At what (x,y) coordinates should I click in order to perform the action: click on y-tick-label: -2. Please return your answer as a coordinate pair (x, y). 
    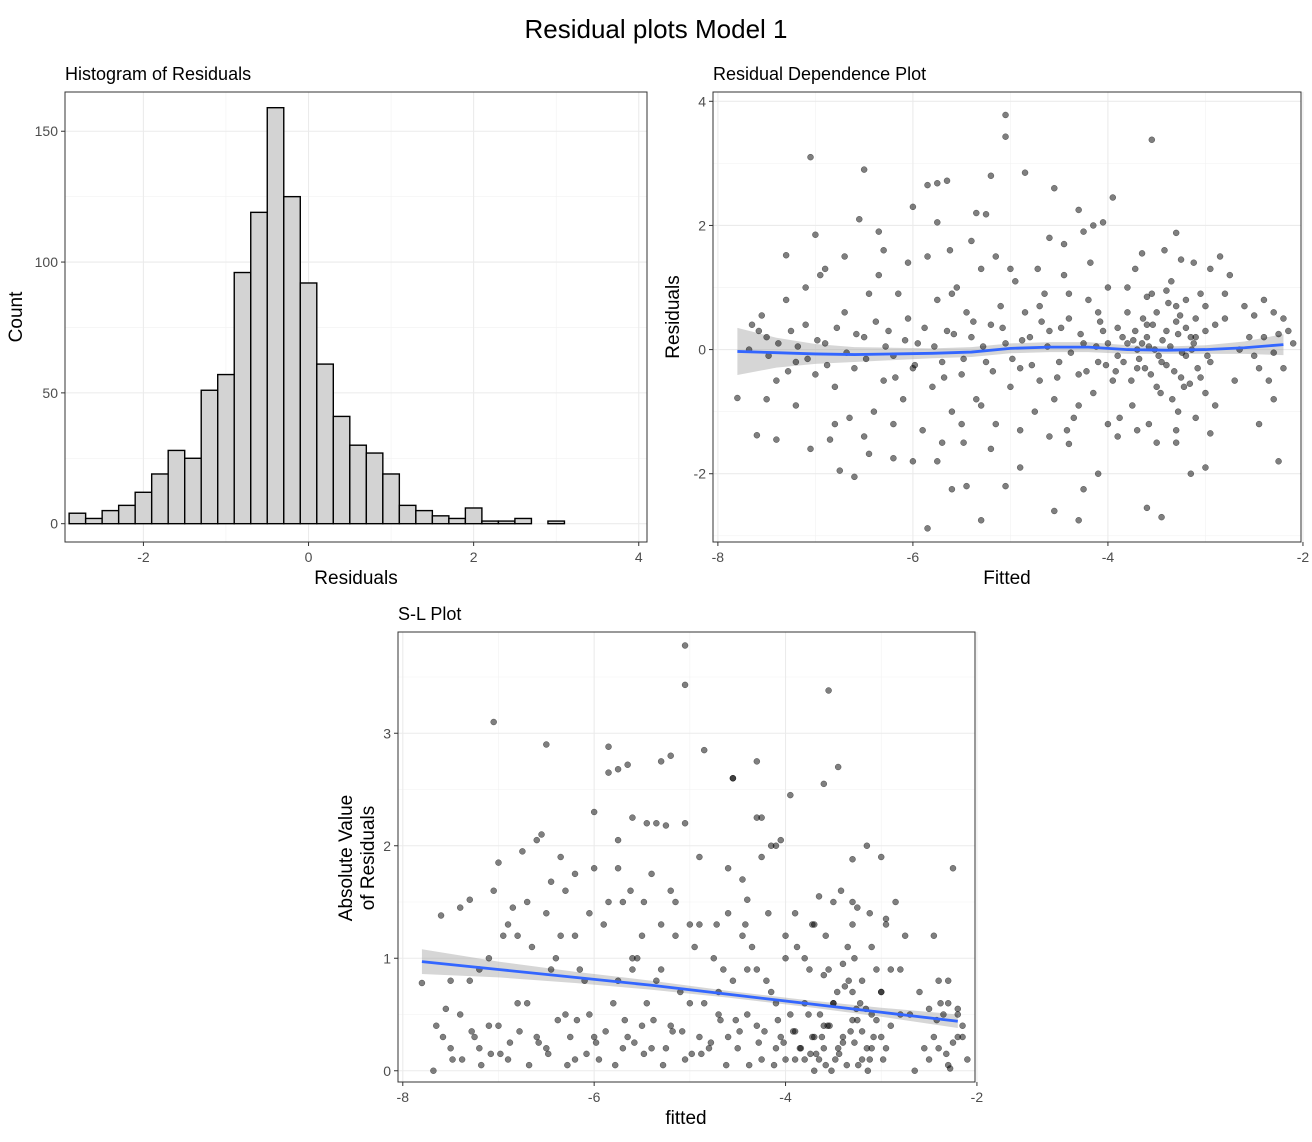
    Looking at the image, I should click on (700, 474).